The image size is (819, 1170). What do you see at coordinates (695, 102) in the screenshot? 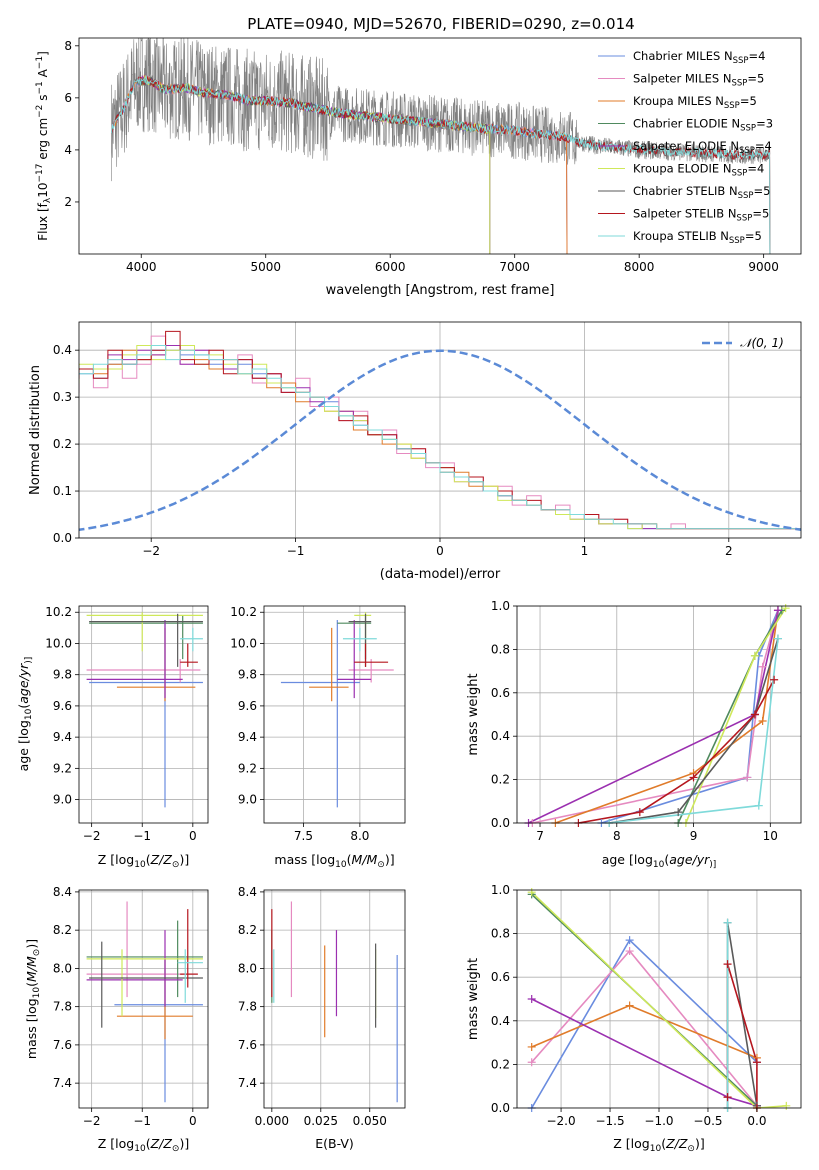
I see `legend-label: Kroupa MILES NSSP=5` at bounding box center [695, 102].